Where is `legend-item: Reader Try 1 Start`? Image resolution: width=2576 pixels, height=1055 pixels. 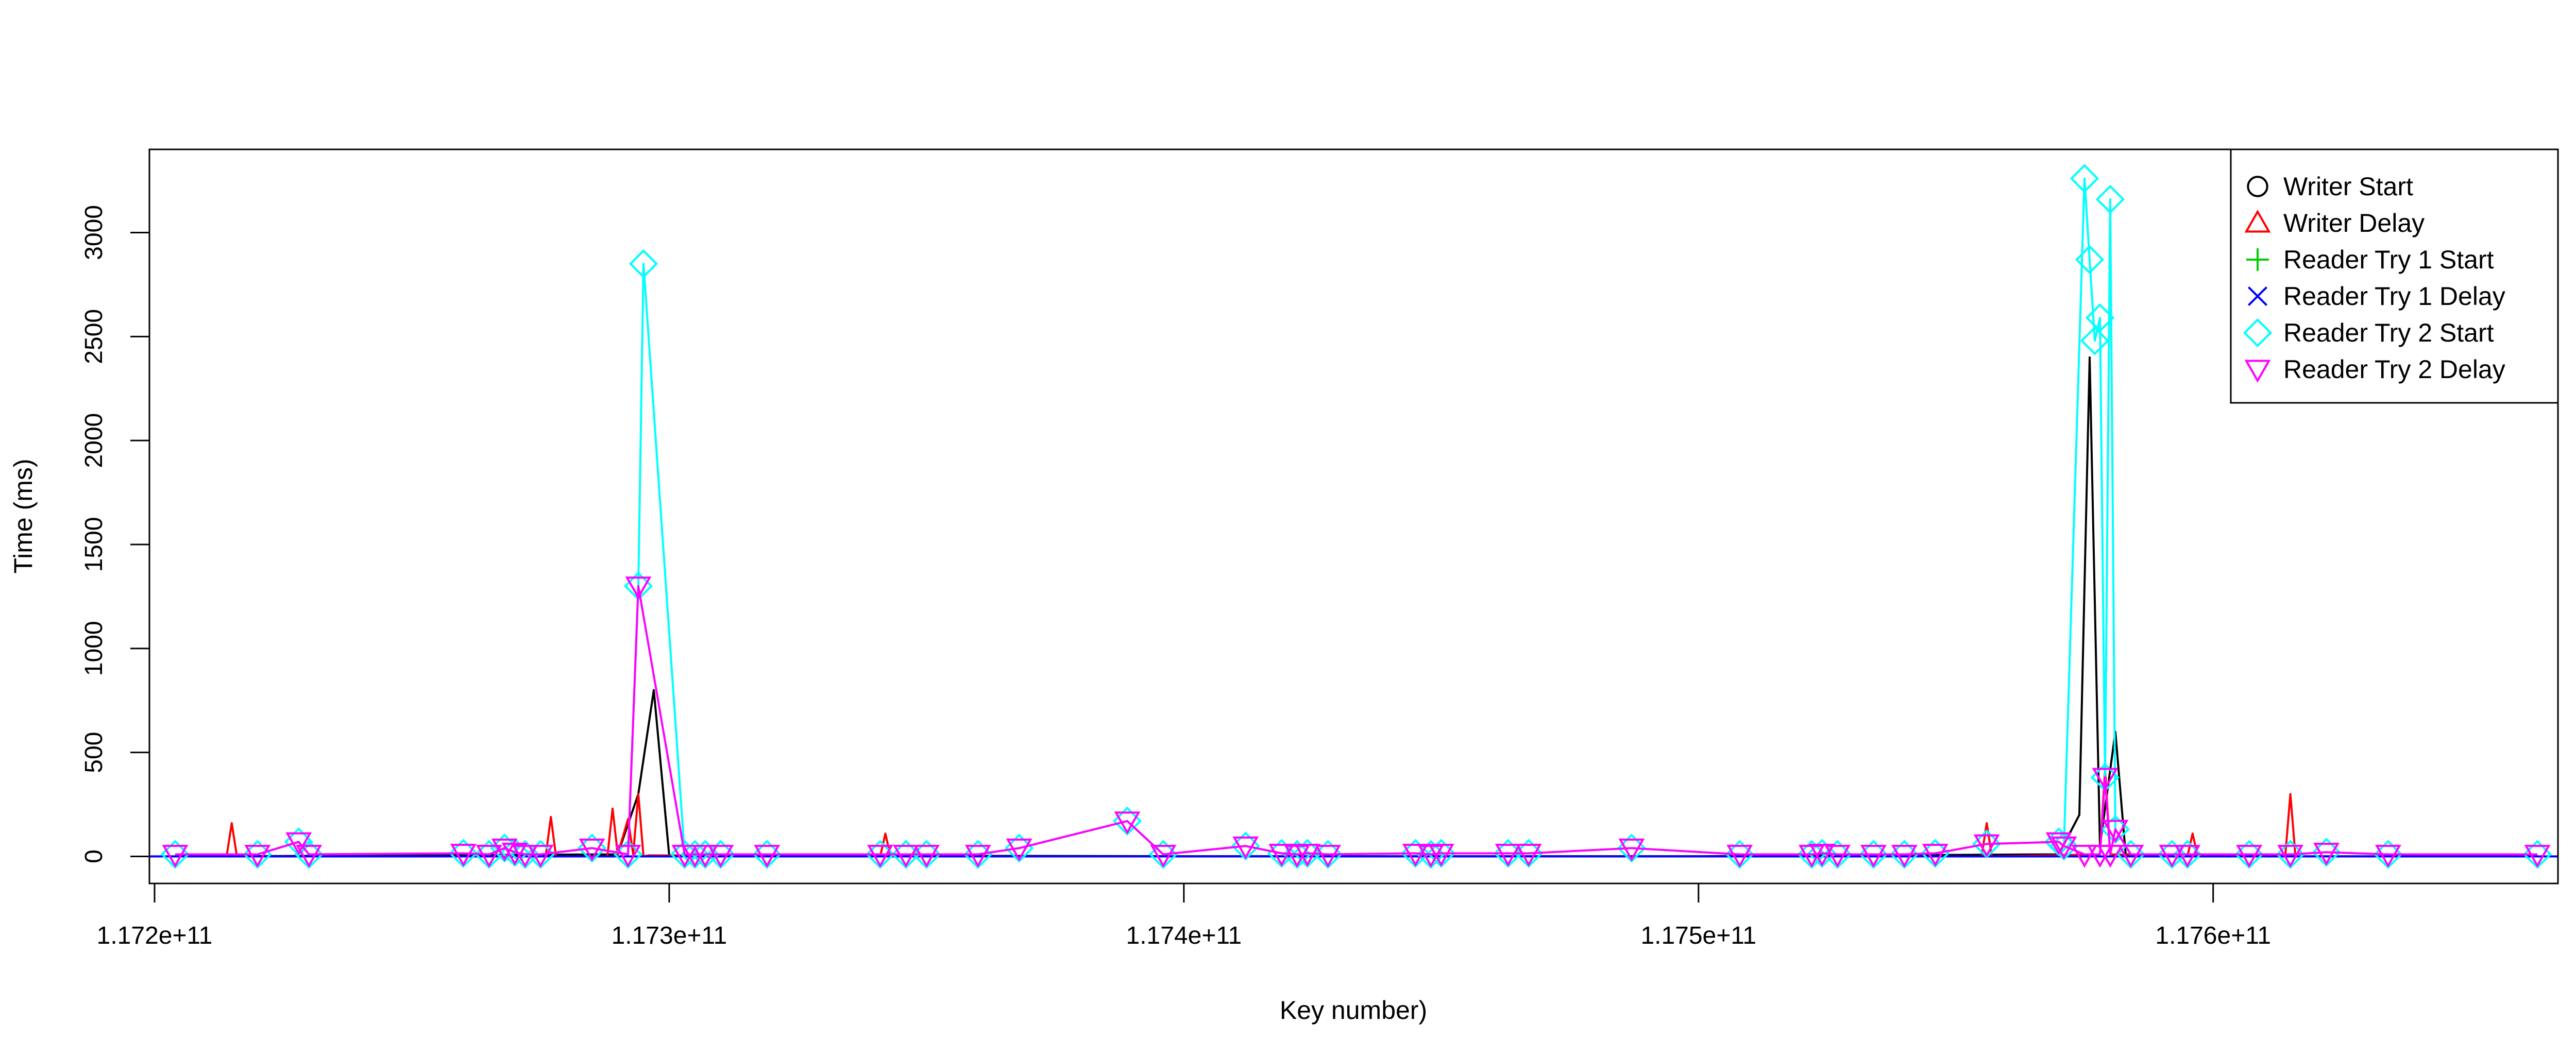
legend-item: Reader Try 1 Start is located at coordinates (2370, 259).